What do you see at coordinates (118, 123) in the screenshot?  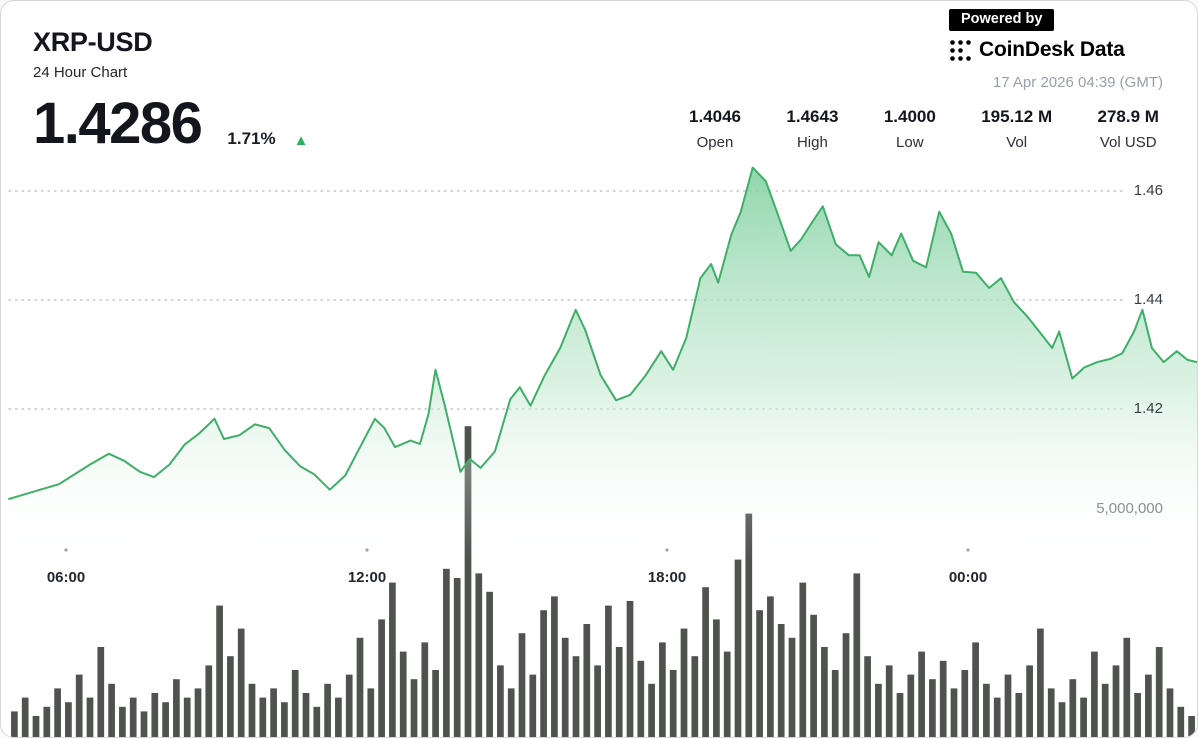 I see `current-price: 1.4286` at bounding box center [118, 123].